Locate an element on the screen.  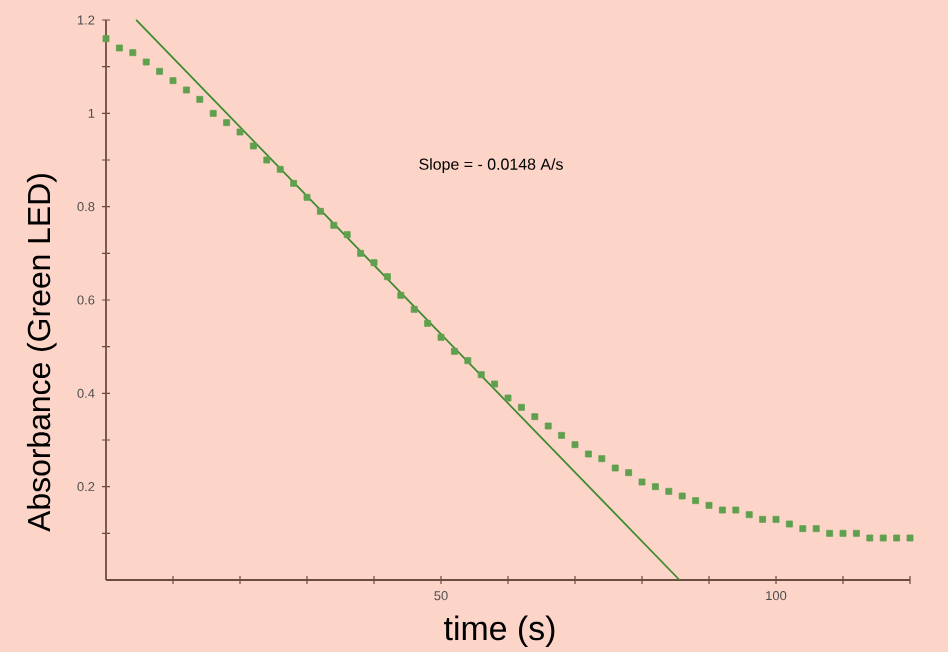
y-axis-title: Absorbance (Green LED) is located at coordinates (41, 353).